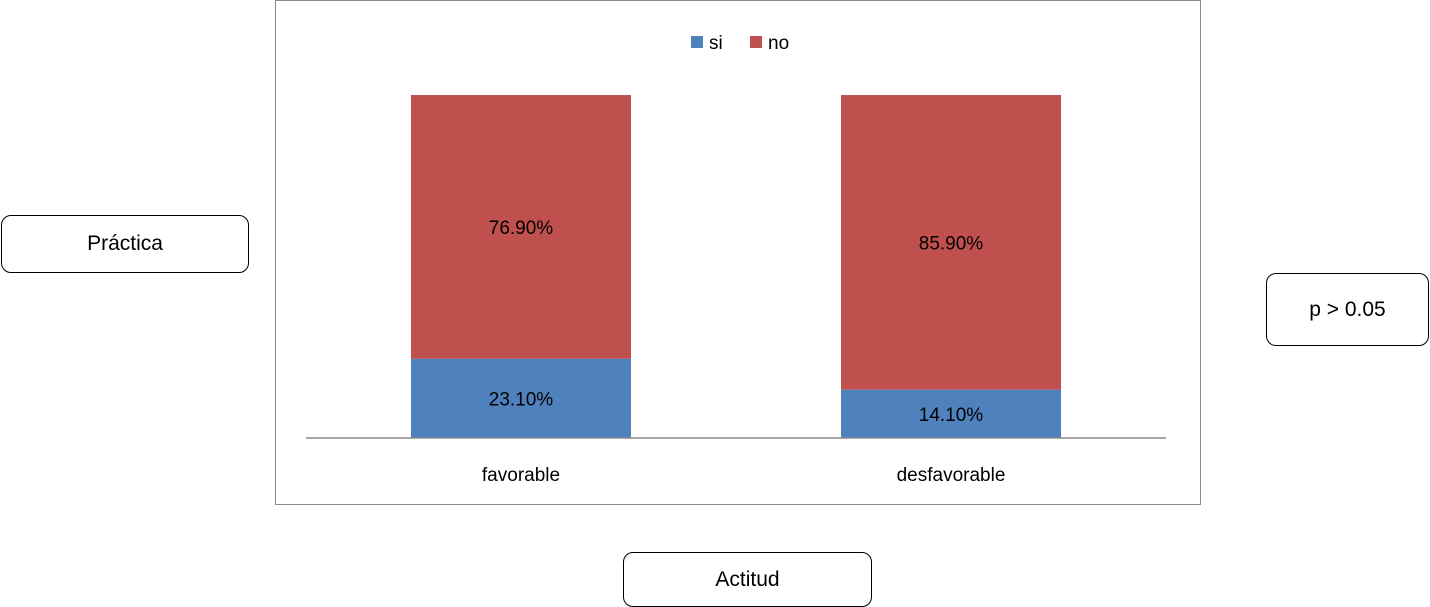 This screenshot has height=607, width=1430. Describe the element at coordinates (716, 43) in the screenshot. I see `legend-label-si: si` at that location.